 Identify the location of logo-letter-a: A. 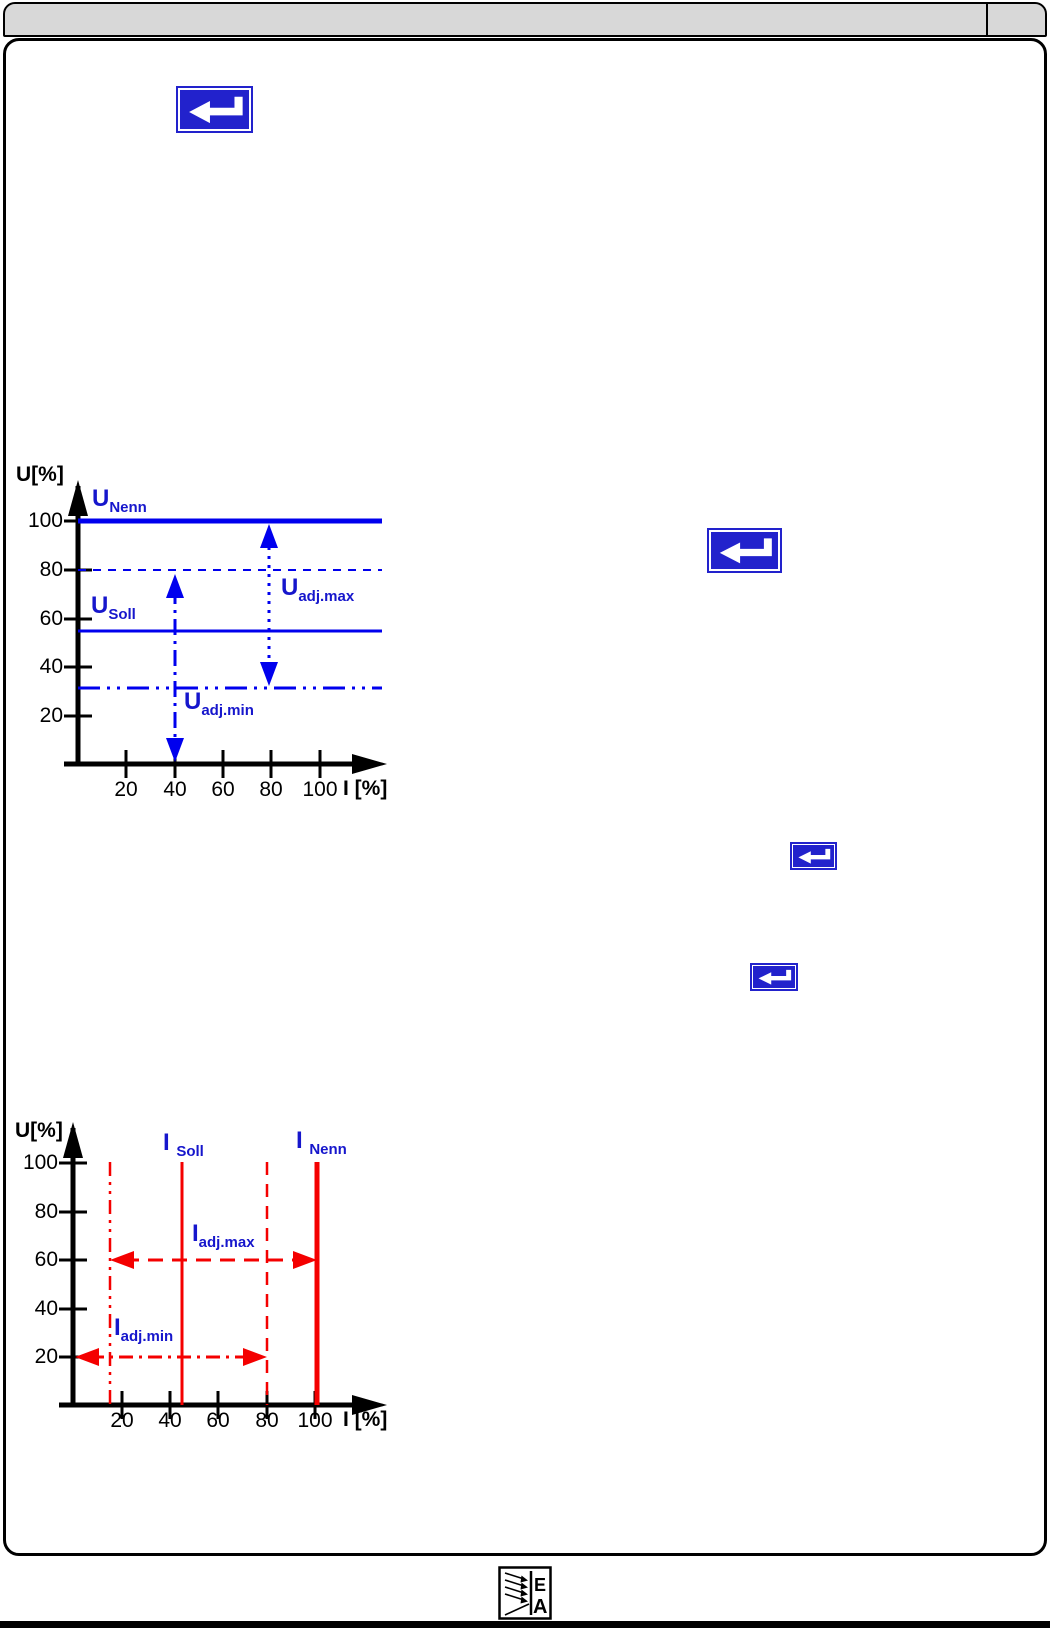
(540, 1607).